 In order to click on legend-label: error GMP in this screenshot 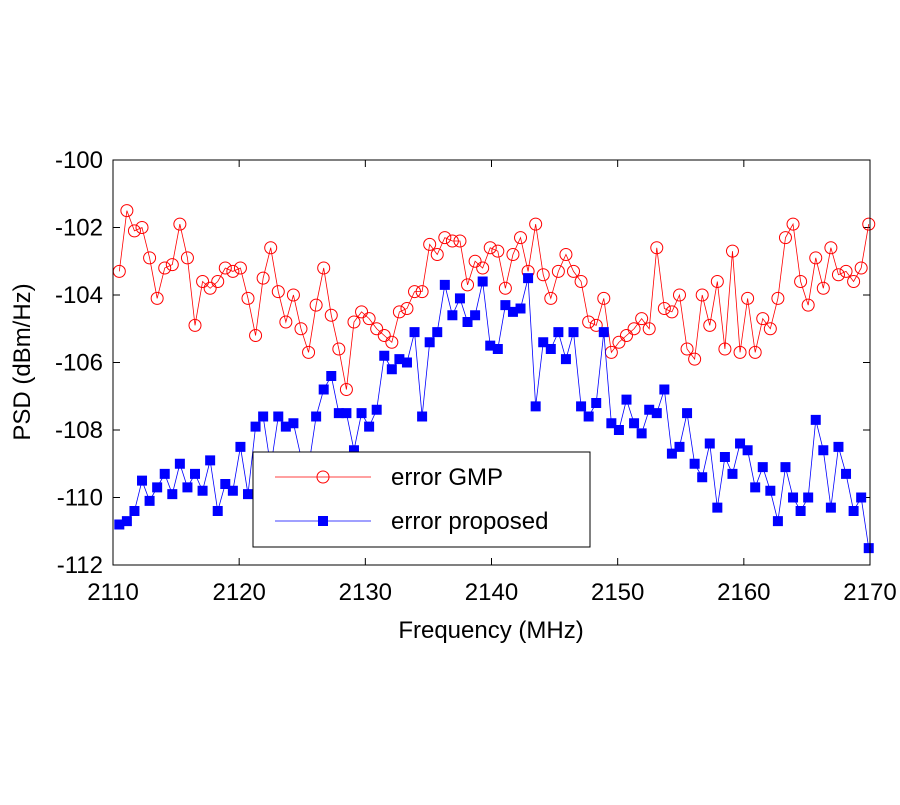, I will do `click(447, 477)`.